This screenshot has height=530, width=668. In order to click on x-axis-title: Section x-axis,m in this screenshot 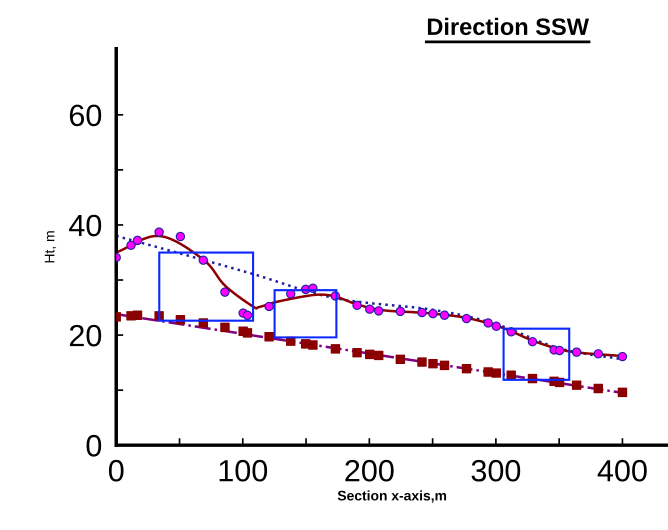, I will do `click(392, 496)`.